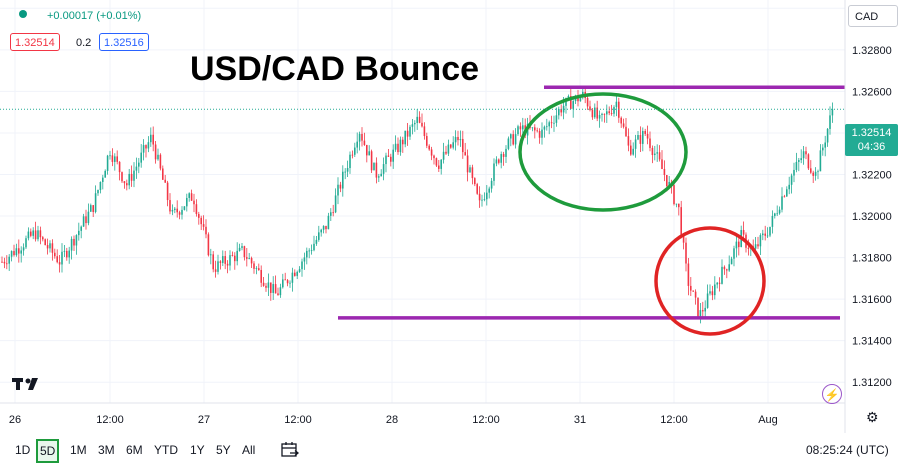  I want to click on tf-ytd: YTD, so click(166, 450).